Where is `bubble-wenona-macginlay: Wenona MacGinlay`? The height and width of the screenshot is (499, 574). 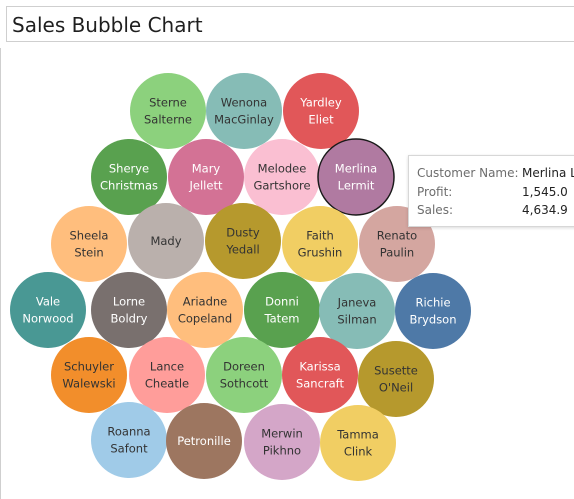
bubble-wenona-macginlay: Wenona MacGinlay is located at coordinates (244, 111).